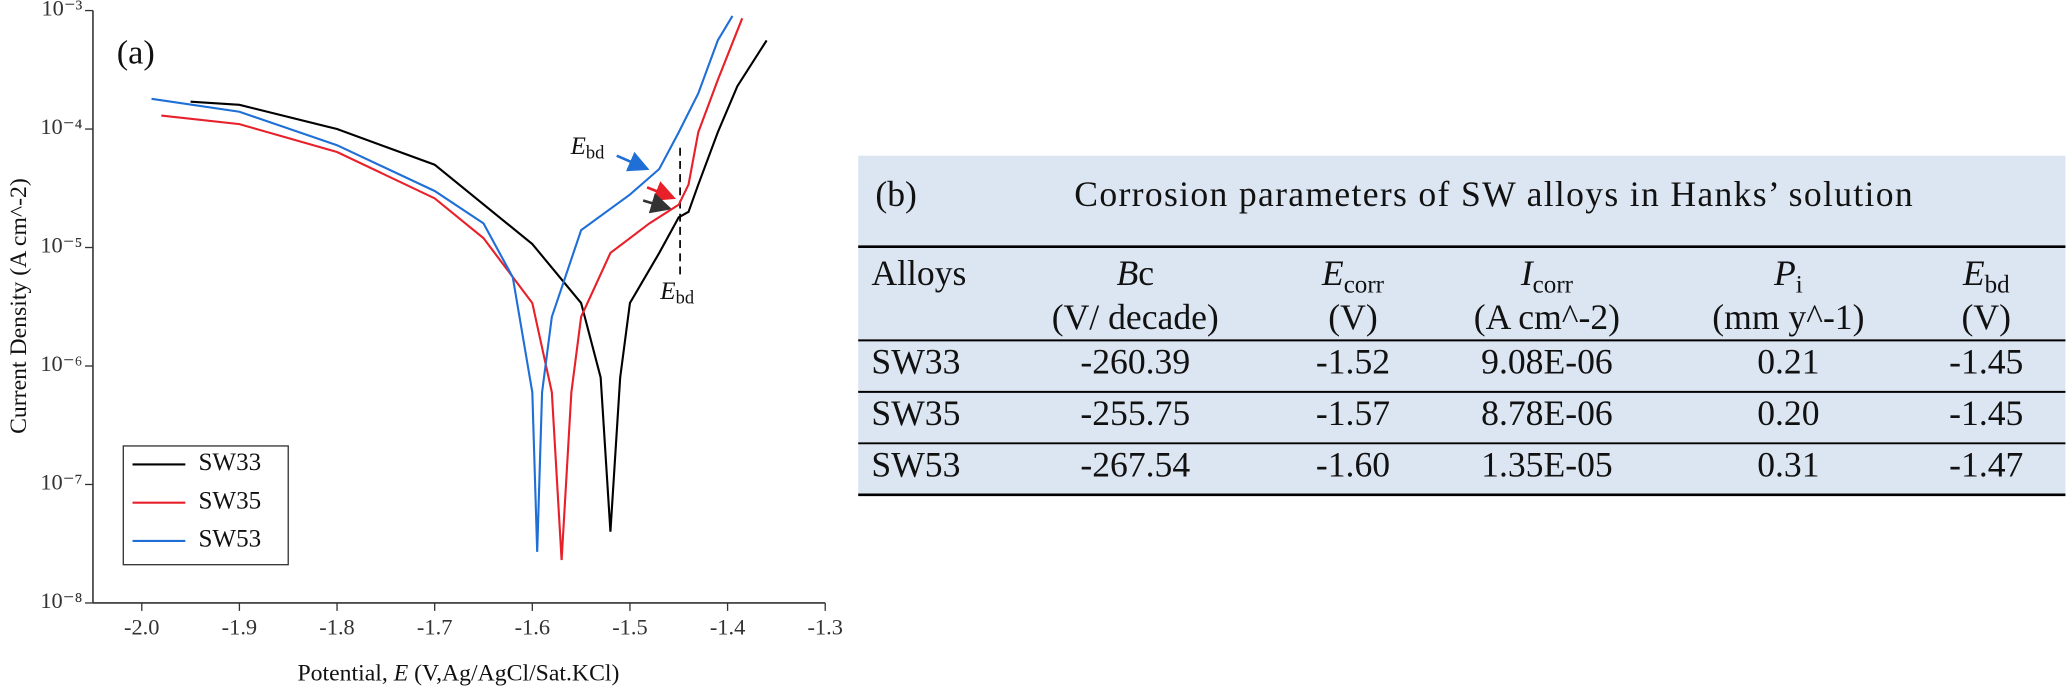 The height and width of the screenshot is (694, 2070). What do you see at coordinates (230, 500) in the screenshot?
I see `legend-label: SW35` at bounding box center [230, 500].